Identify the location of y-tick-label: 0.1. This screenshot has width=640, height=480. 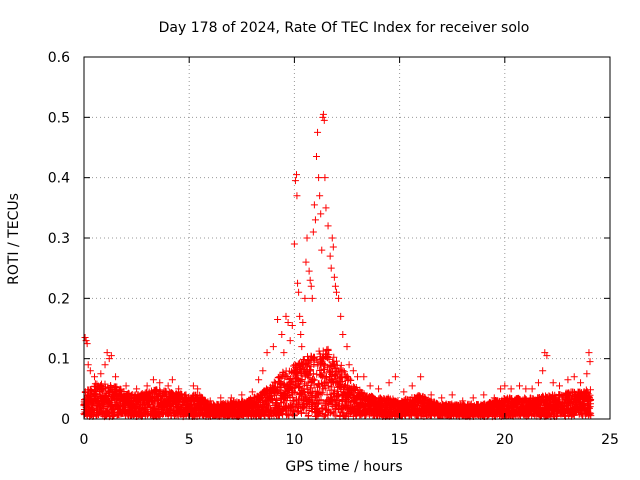
(59, 360).